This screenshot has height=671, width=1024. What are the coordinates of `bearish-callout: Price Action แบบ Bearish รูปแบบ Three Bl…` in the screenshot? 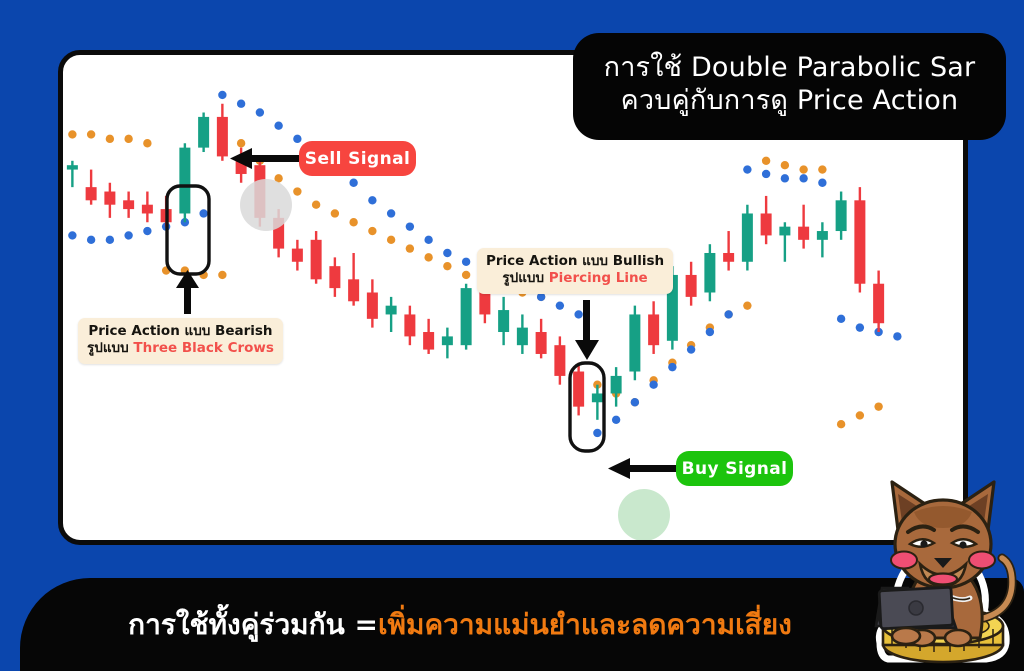 It's located at (180, 341).